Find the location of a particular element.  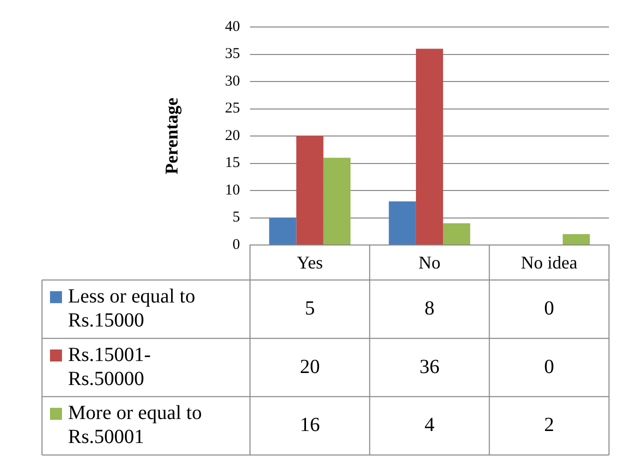

x-tick-label: No is located at coordinates (429, 262).